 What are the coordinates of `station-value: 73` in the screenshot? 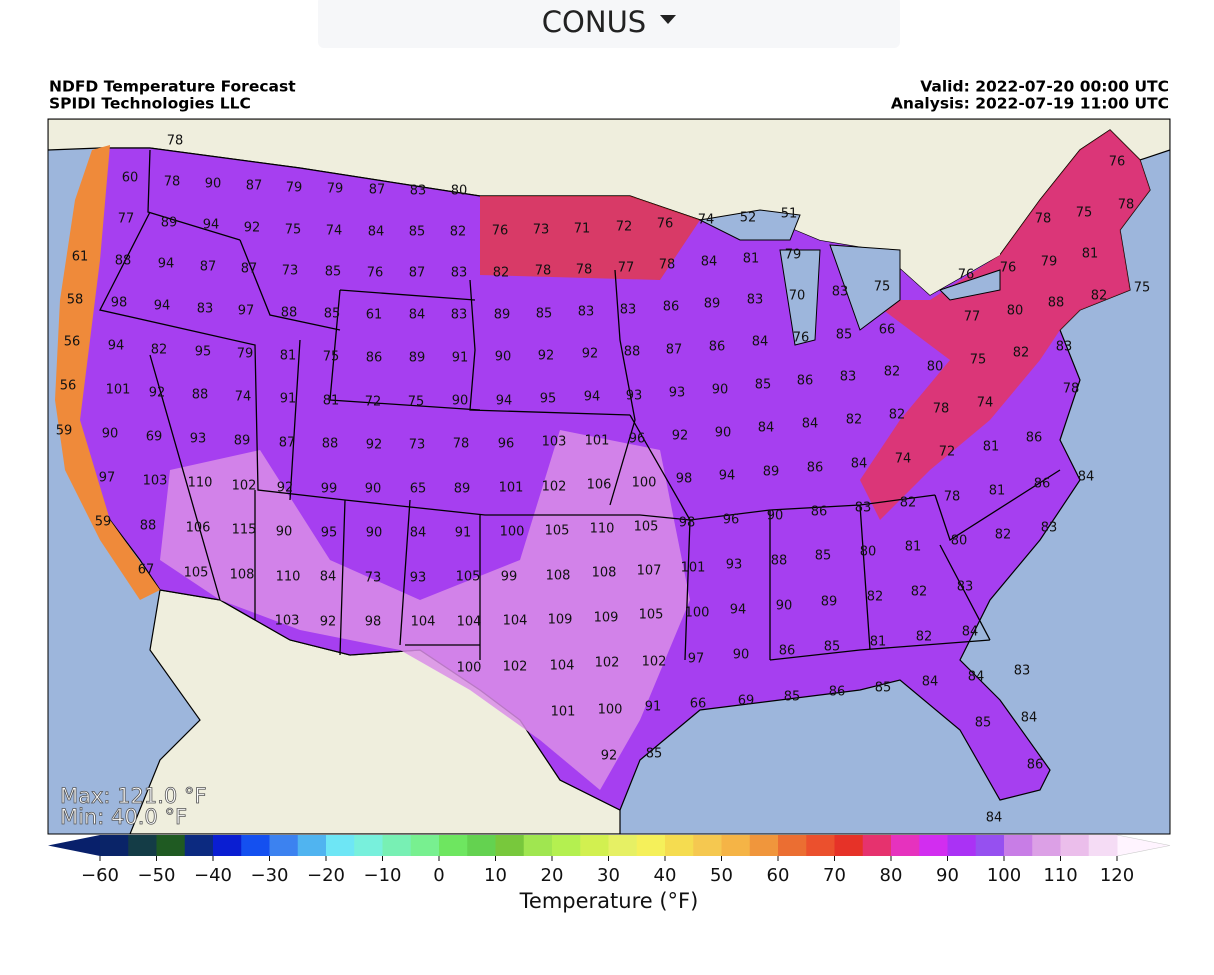 It's located at (417, 445).